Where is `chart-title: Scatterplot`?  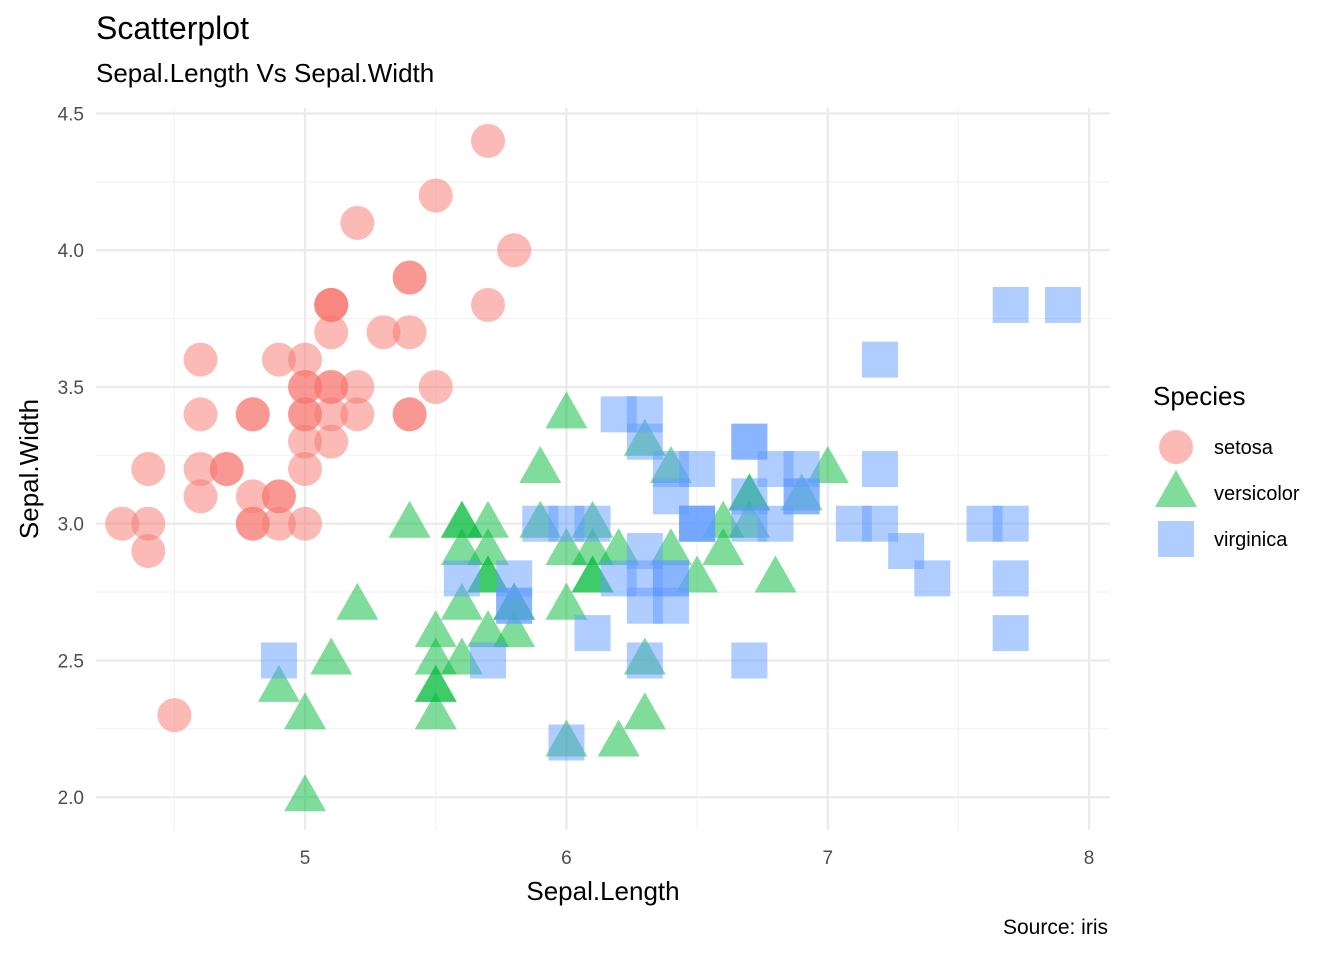 chart-title: Scatterplot is located at coordinates (172, 28).